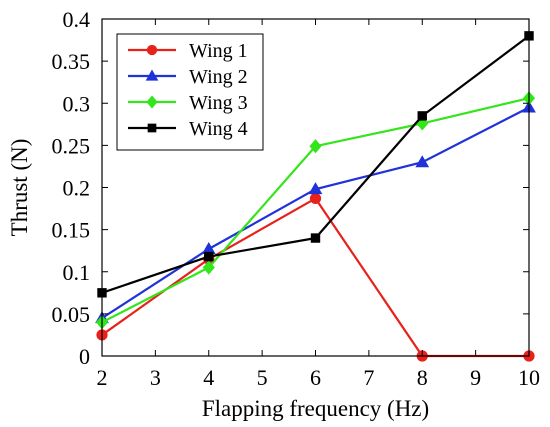 Image resolution: width=550 pixels, height=427 pixels. Describe the element at coordinates (218, 103) in the screenshot. I see `legend-label: Wing 3` at that location.